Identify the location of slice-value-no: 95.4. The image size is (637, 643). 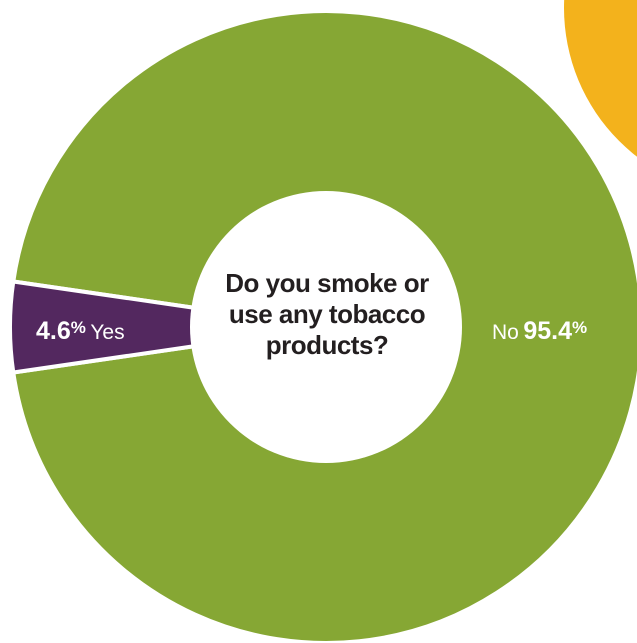
(547, 331).